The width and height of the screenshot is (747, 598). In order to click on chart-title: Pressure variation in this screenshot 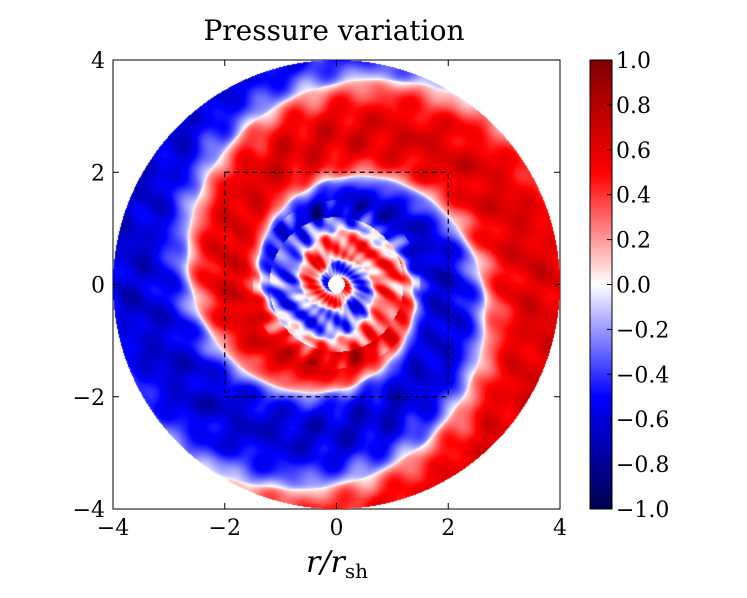, I will do `click(333, 30)`.